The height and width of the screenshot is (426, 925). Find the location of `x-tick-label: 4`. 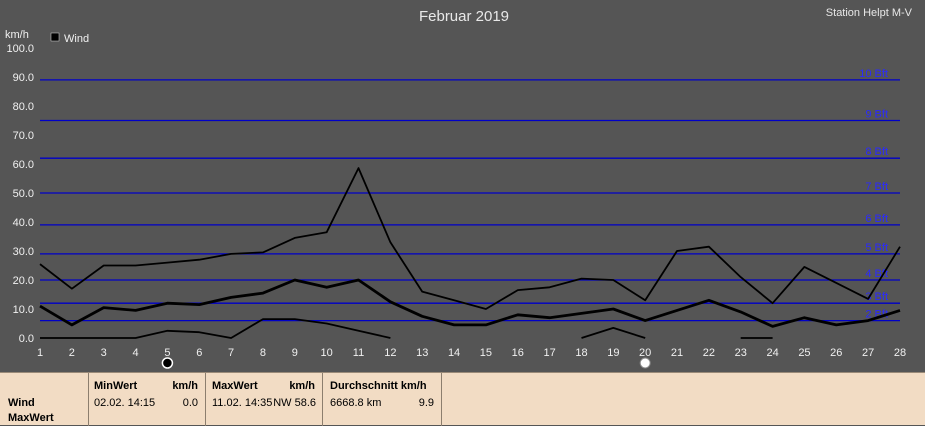

x-tick-label: 4 is located at coordinates (135, 353).